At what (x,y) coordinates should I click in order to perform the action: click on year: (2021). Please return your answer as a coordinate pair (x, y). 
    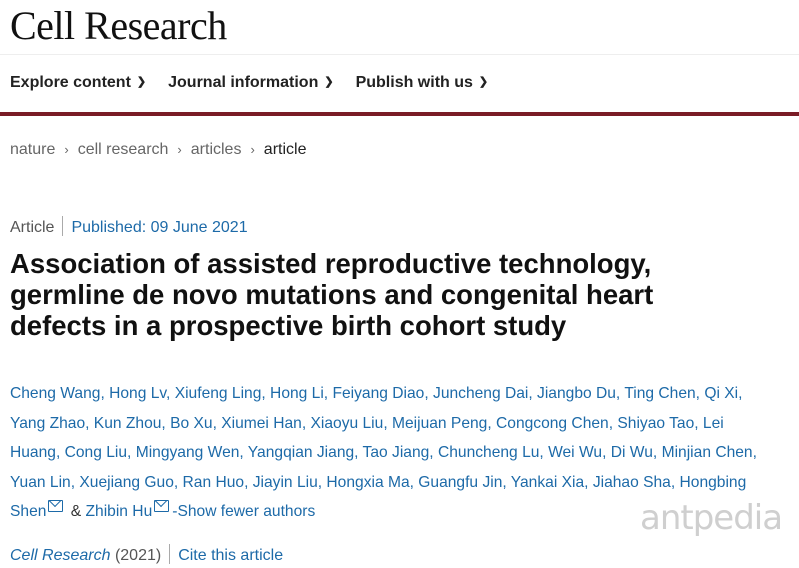
    Looking at the image, I should click on (138, 555).